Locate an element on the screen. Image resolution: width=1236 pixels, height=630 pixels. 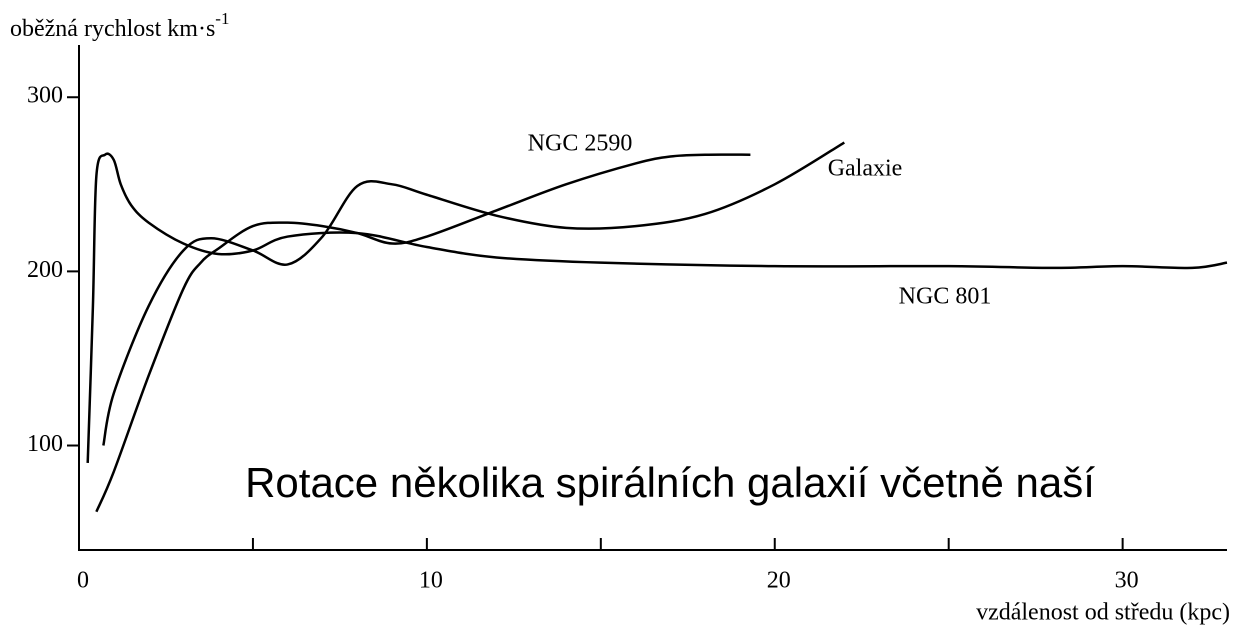
y-label-superscript: -1 is located at coordinates (222, 18).